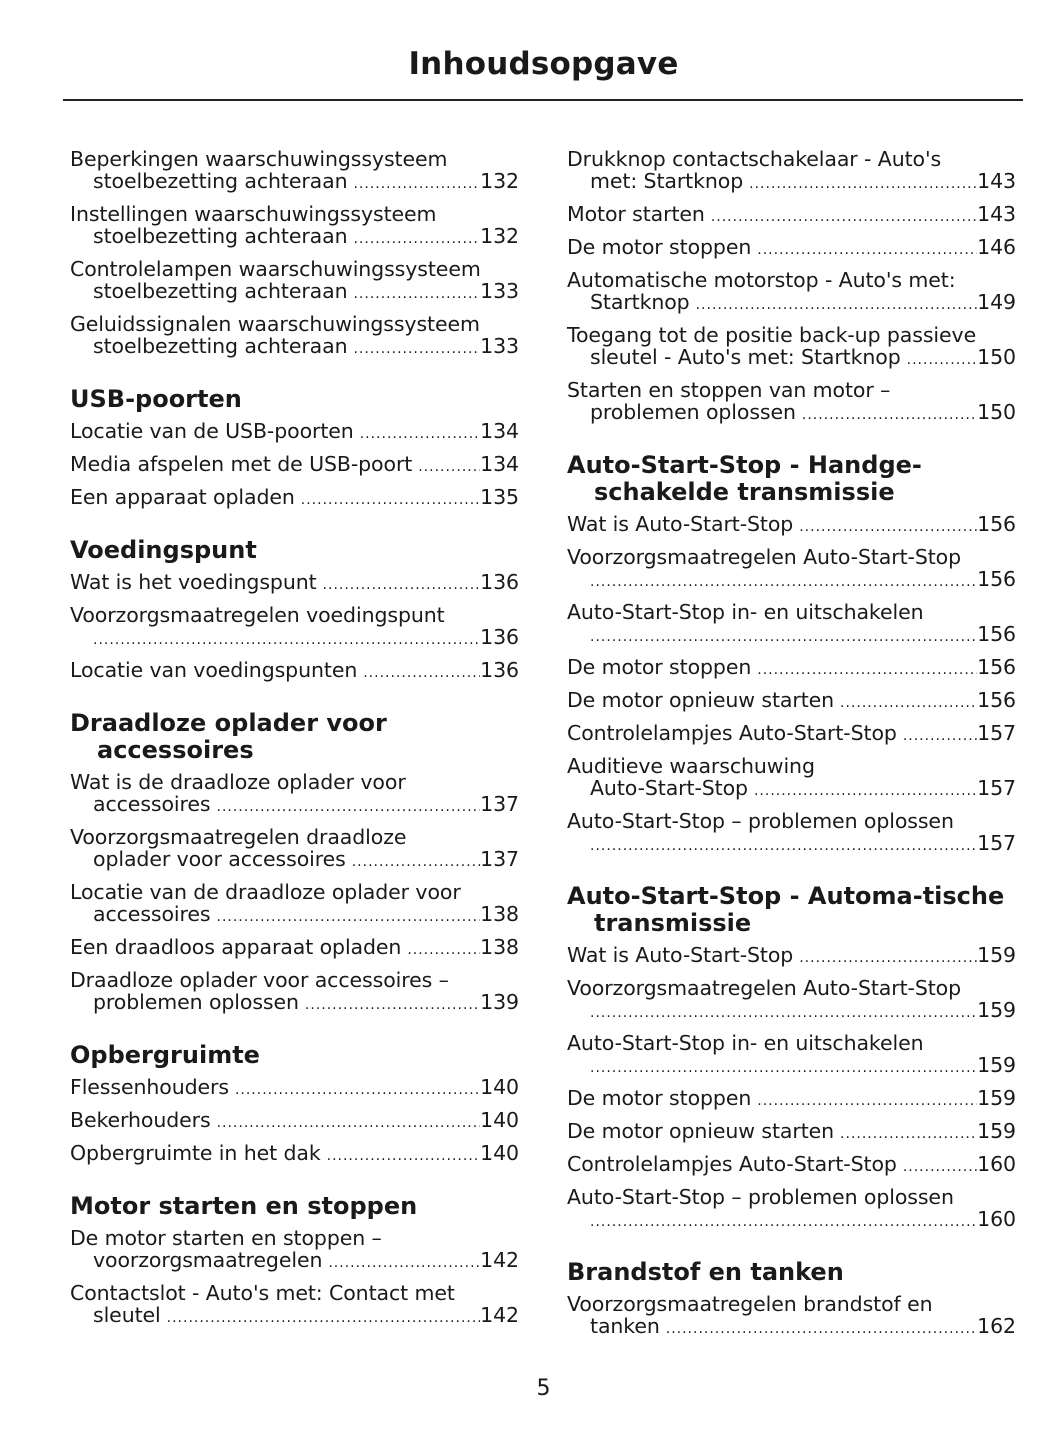 The image size is (1055, 1448). I want to click on toc-entry-text: Geluidssignalen waarschuwingssysteem, so click(275, 324).